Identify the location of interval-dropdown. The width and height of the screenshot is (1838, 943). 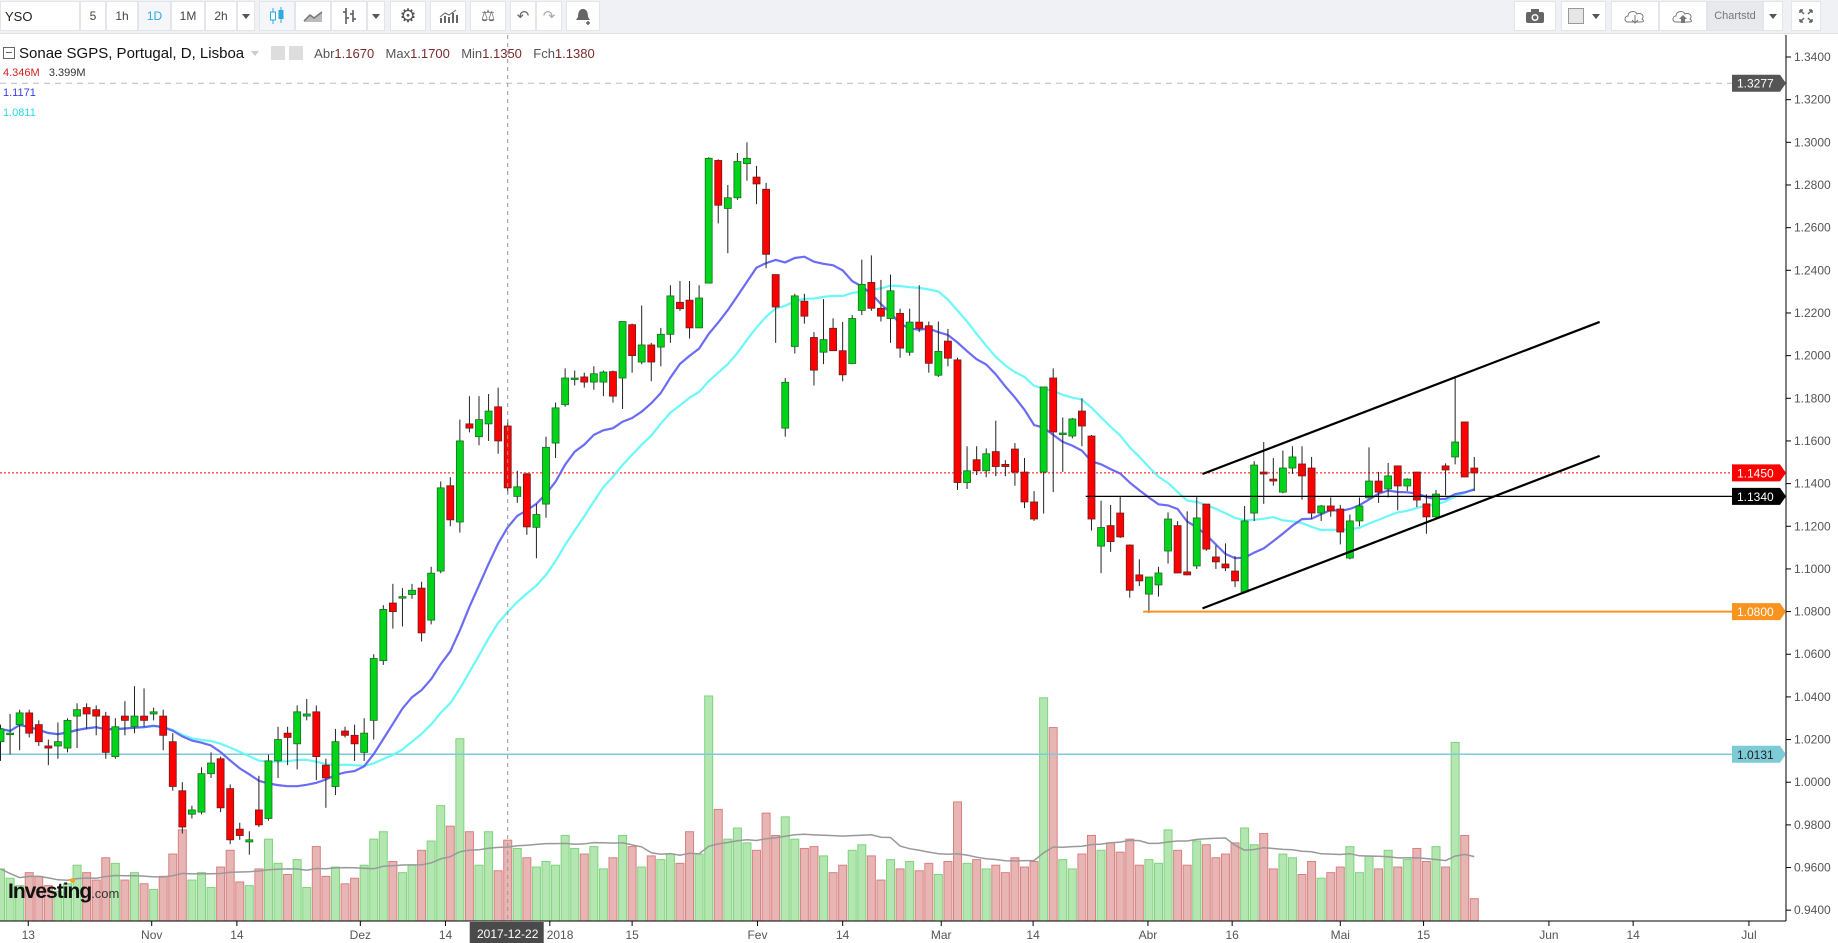
(246, 16).